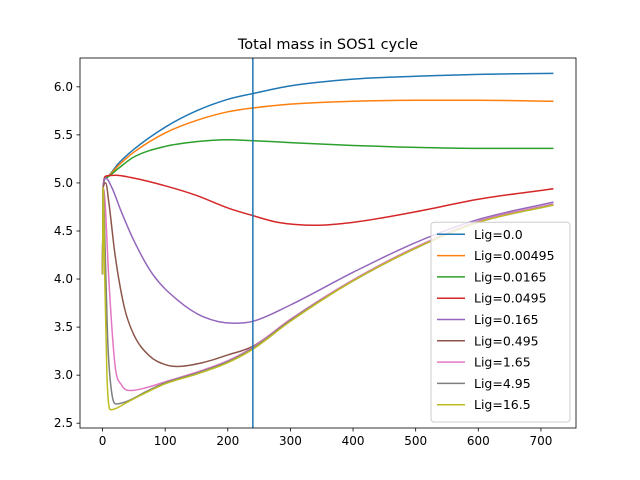 This screenshot has width=640, height=480. Describe the element at coordinates (63, 183) in the screenshot. I see `y-tick-label-5: 5.0` at that location.